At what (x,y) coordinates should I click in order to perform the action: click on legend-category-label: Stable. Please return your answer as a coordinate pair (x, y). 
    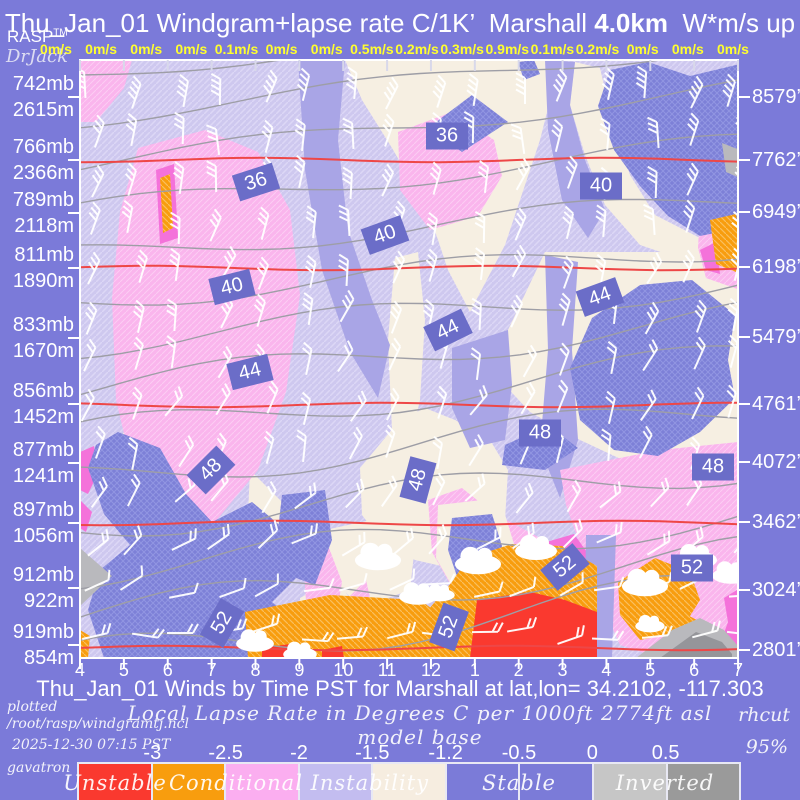
    Looking at the image, I should click on (519, 783).